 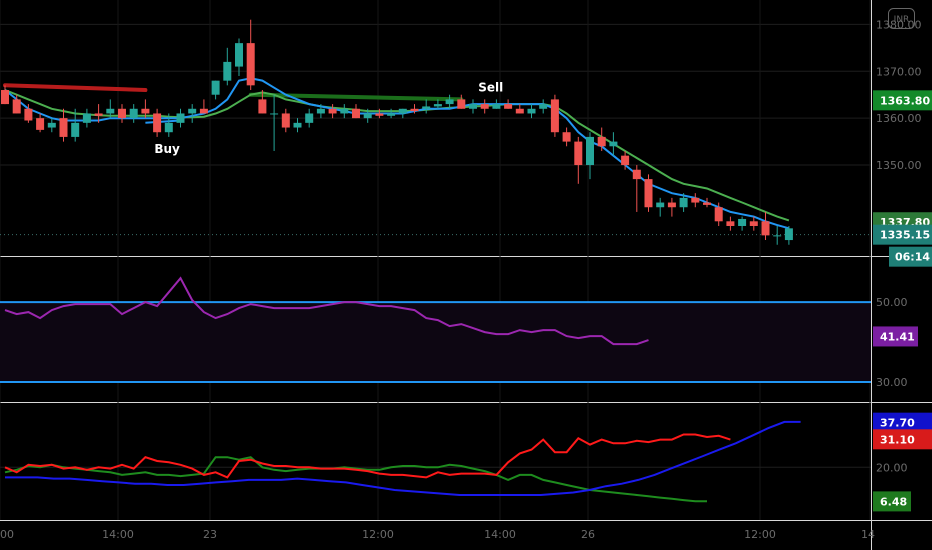 I want to click on price-label-2: 1335.15, so click(x=902, y=234).